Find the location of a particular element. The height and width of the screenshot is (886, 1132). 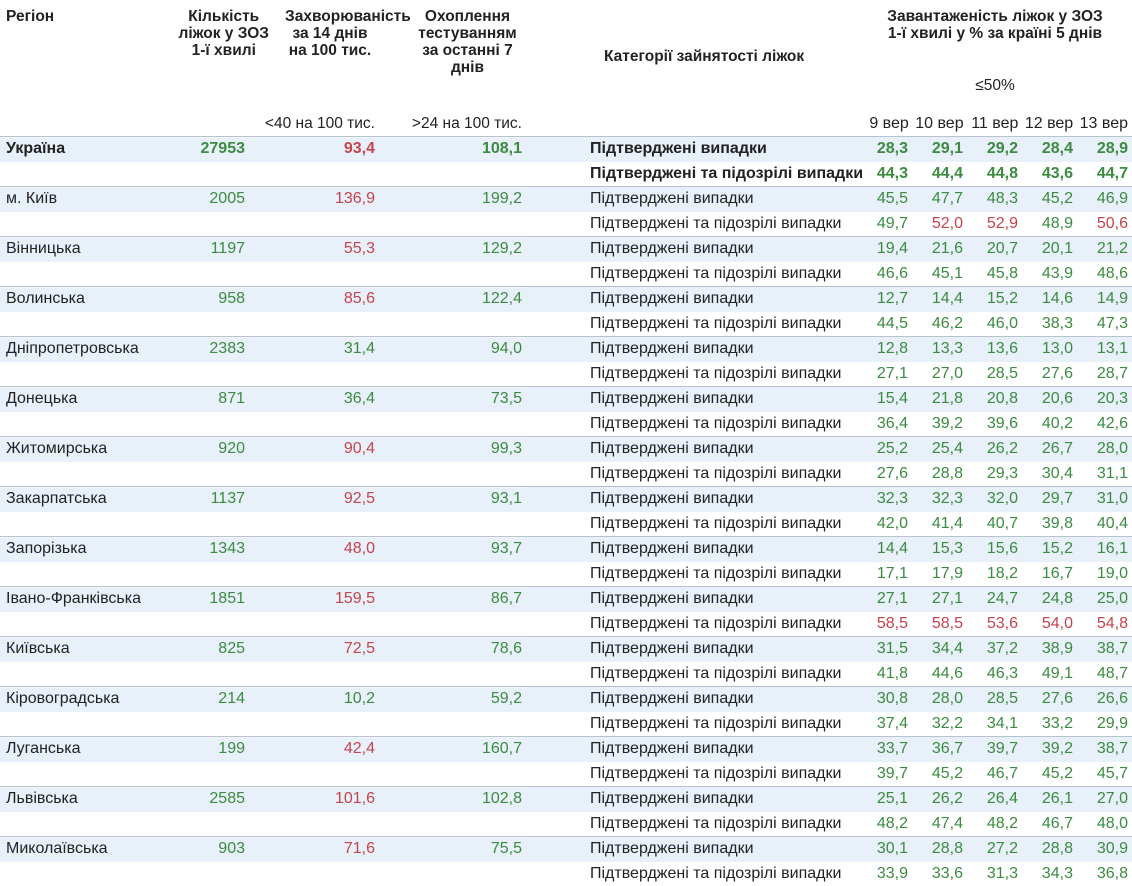

coverage: 75,5 is located at coordinates (448, 861).